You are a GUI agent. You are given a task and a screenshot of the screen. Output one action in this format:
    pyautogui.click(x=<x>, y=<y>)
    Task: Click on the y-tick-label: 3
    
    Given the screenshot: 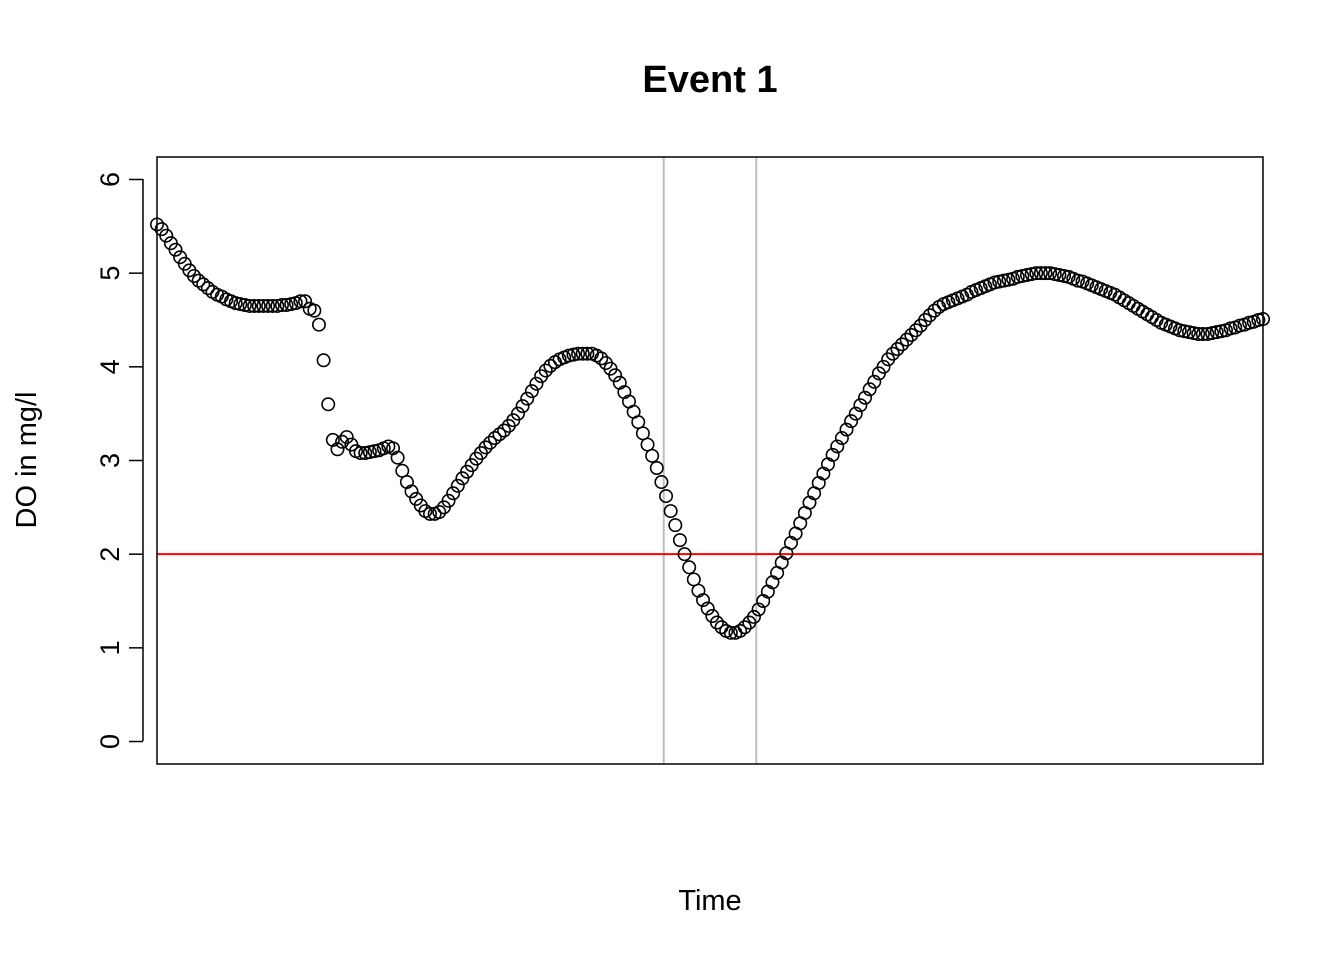 What is the action you would take?
    pyautogui.click(x=110, y=460)
    